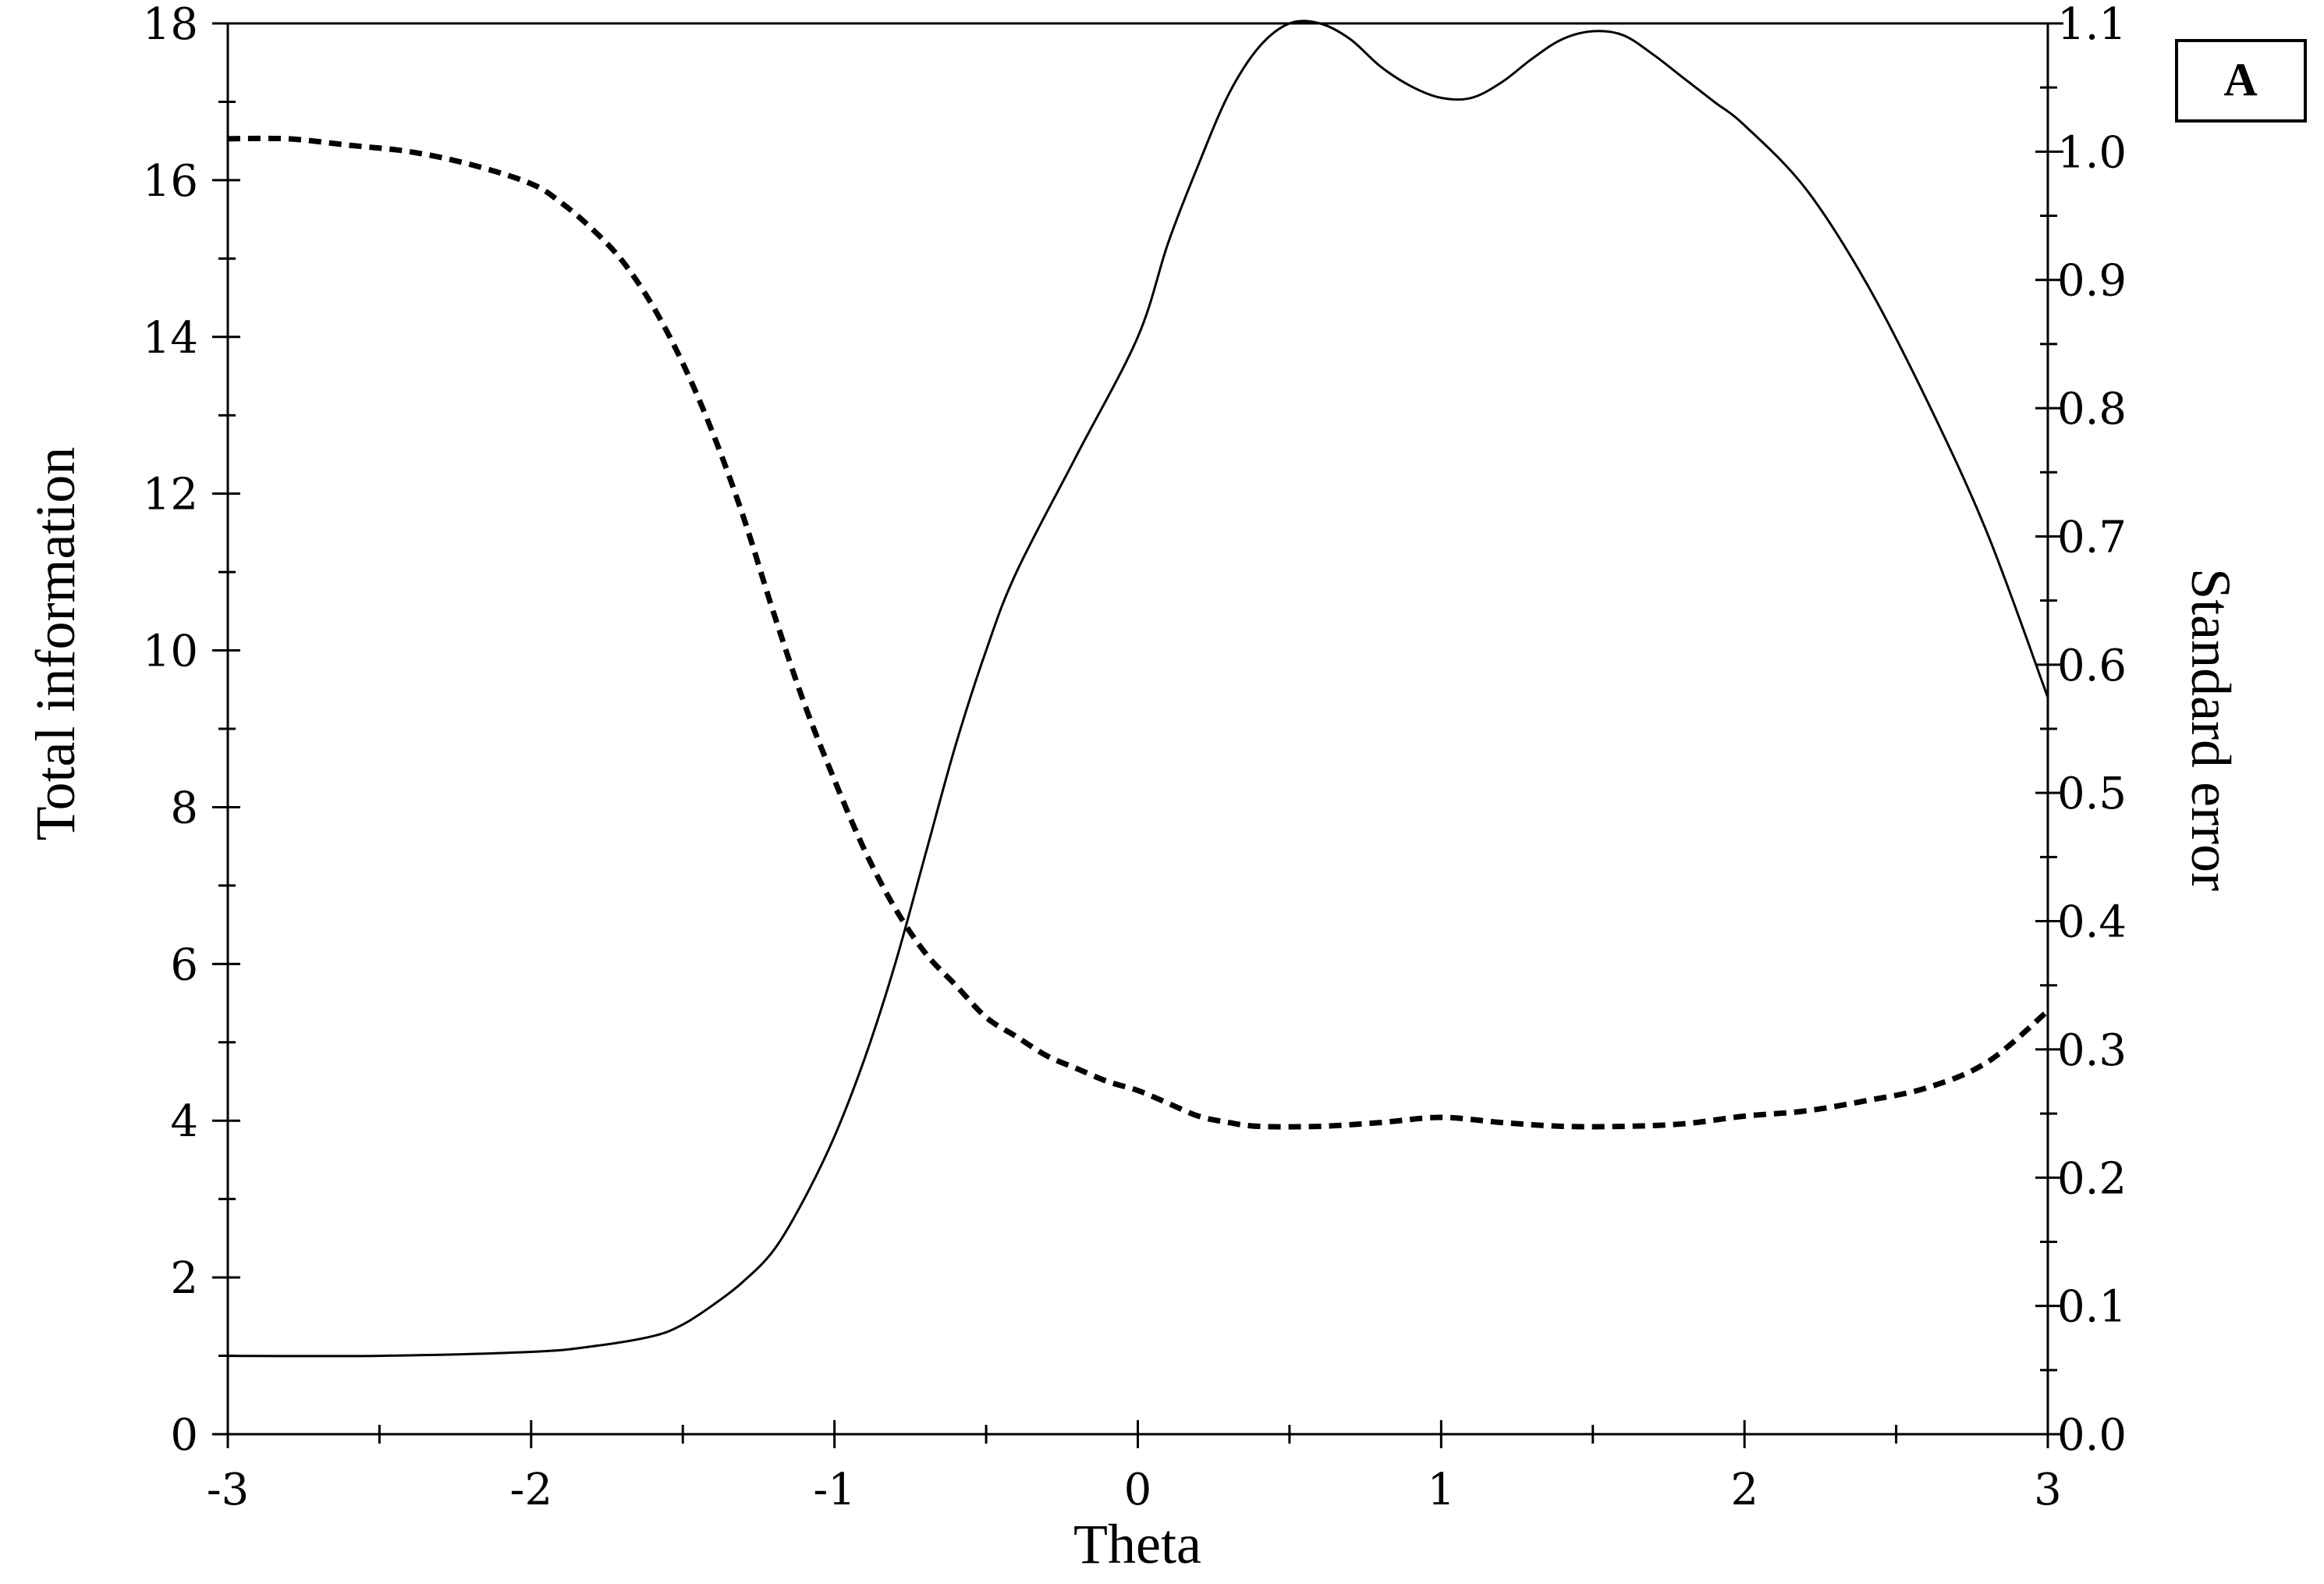 This screenshot has height=1584, width=2324. Describe the element at coordinates (170, 25) in the screenshot. I see `y-left-tick-label: 18` at that location.